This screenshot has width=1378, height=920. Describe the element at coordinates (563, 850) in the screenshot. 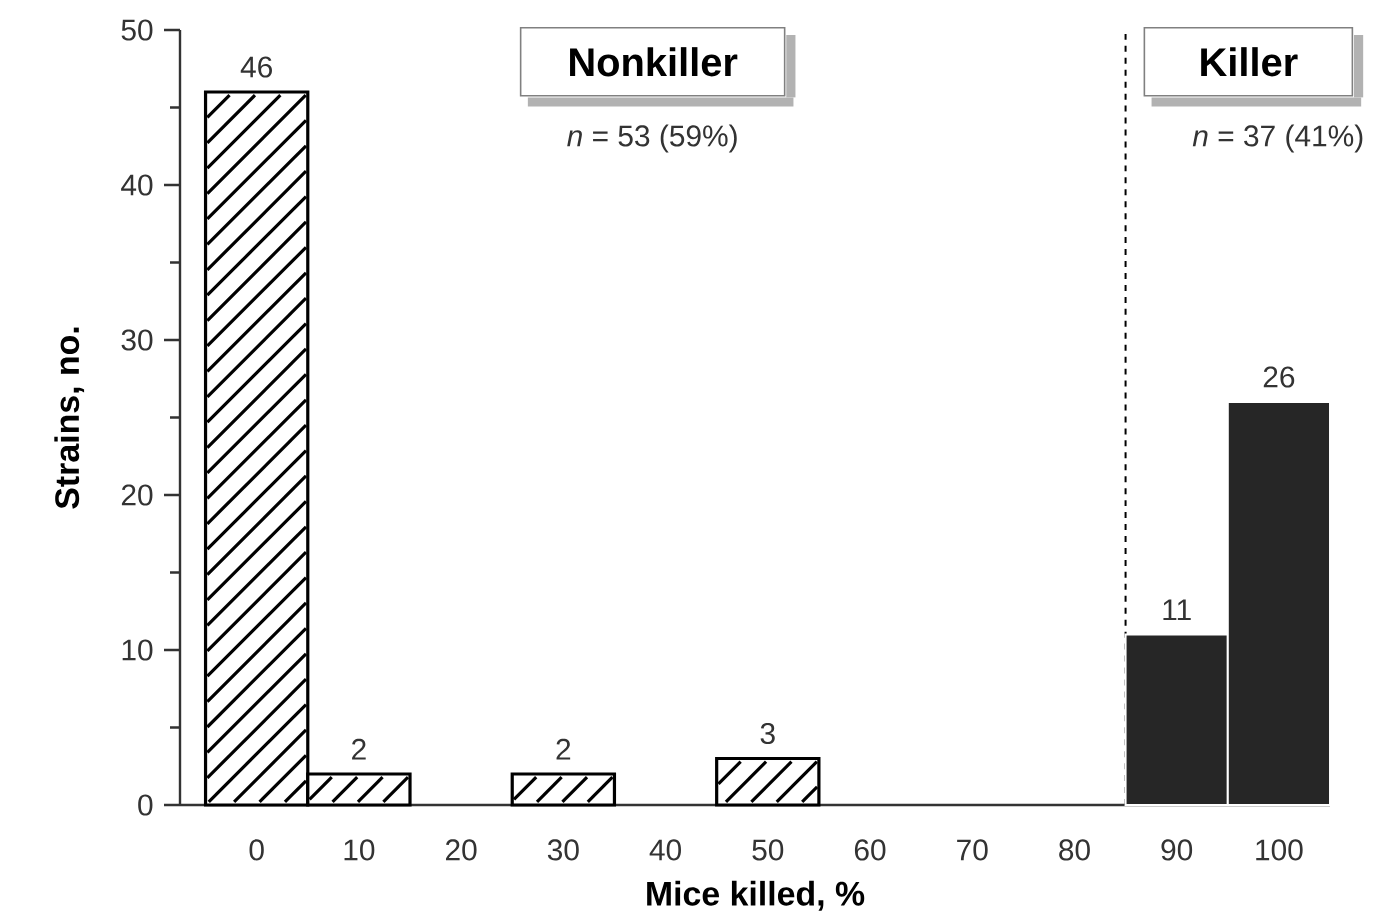

I see `x-tick-label: 30` at that location.